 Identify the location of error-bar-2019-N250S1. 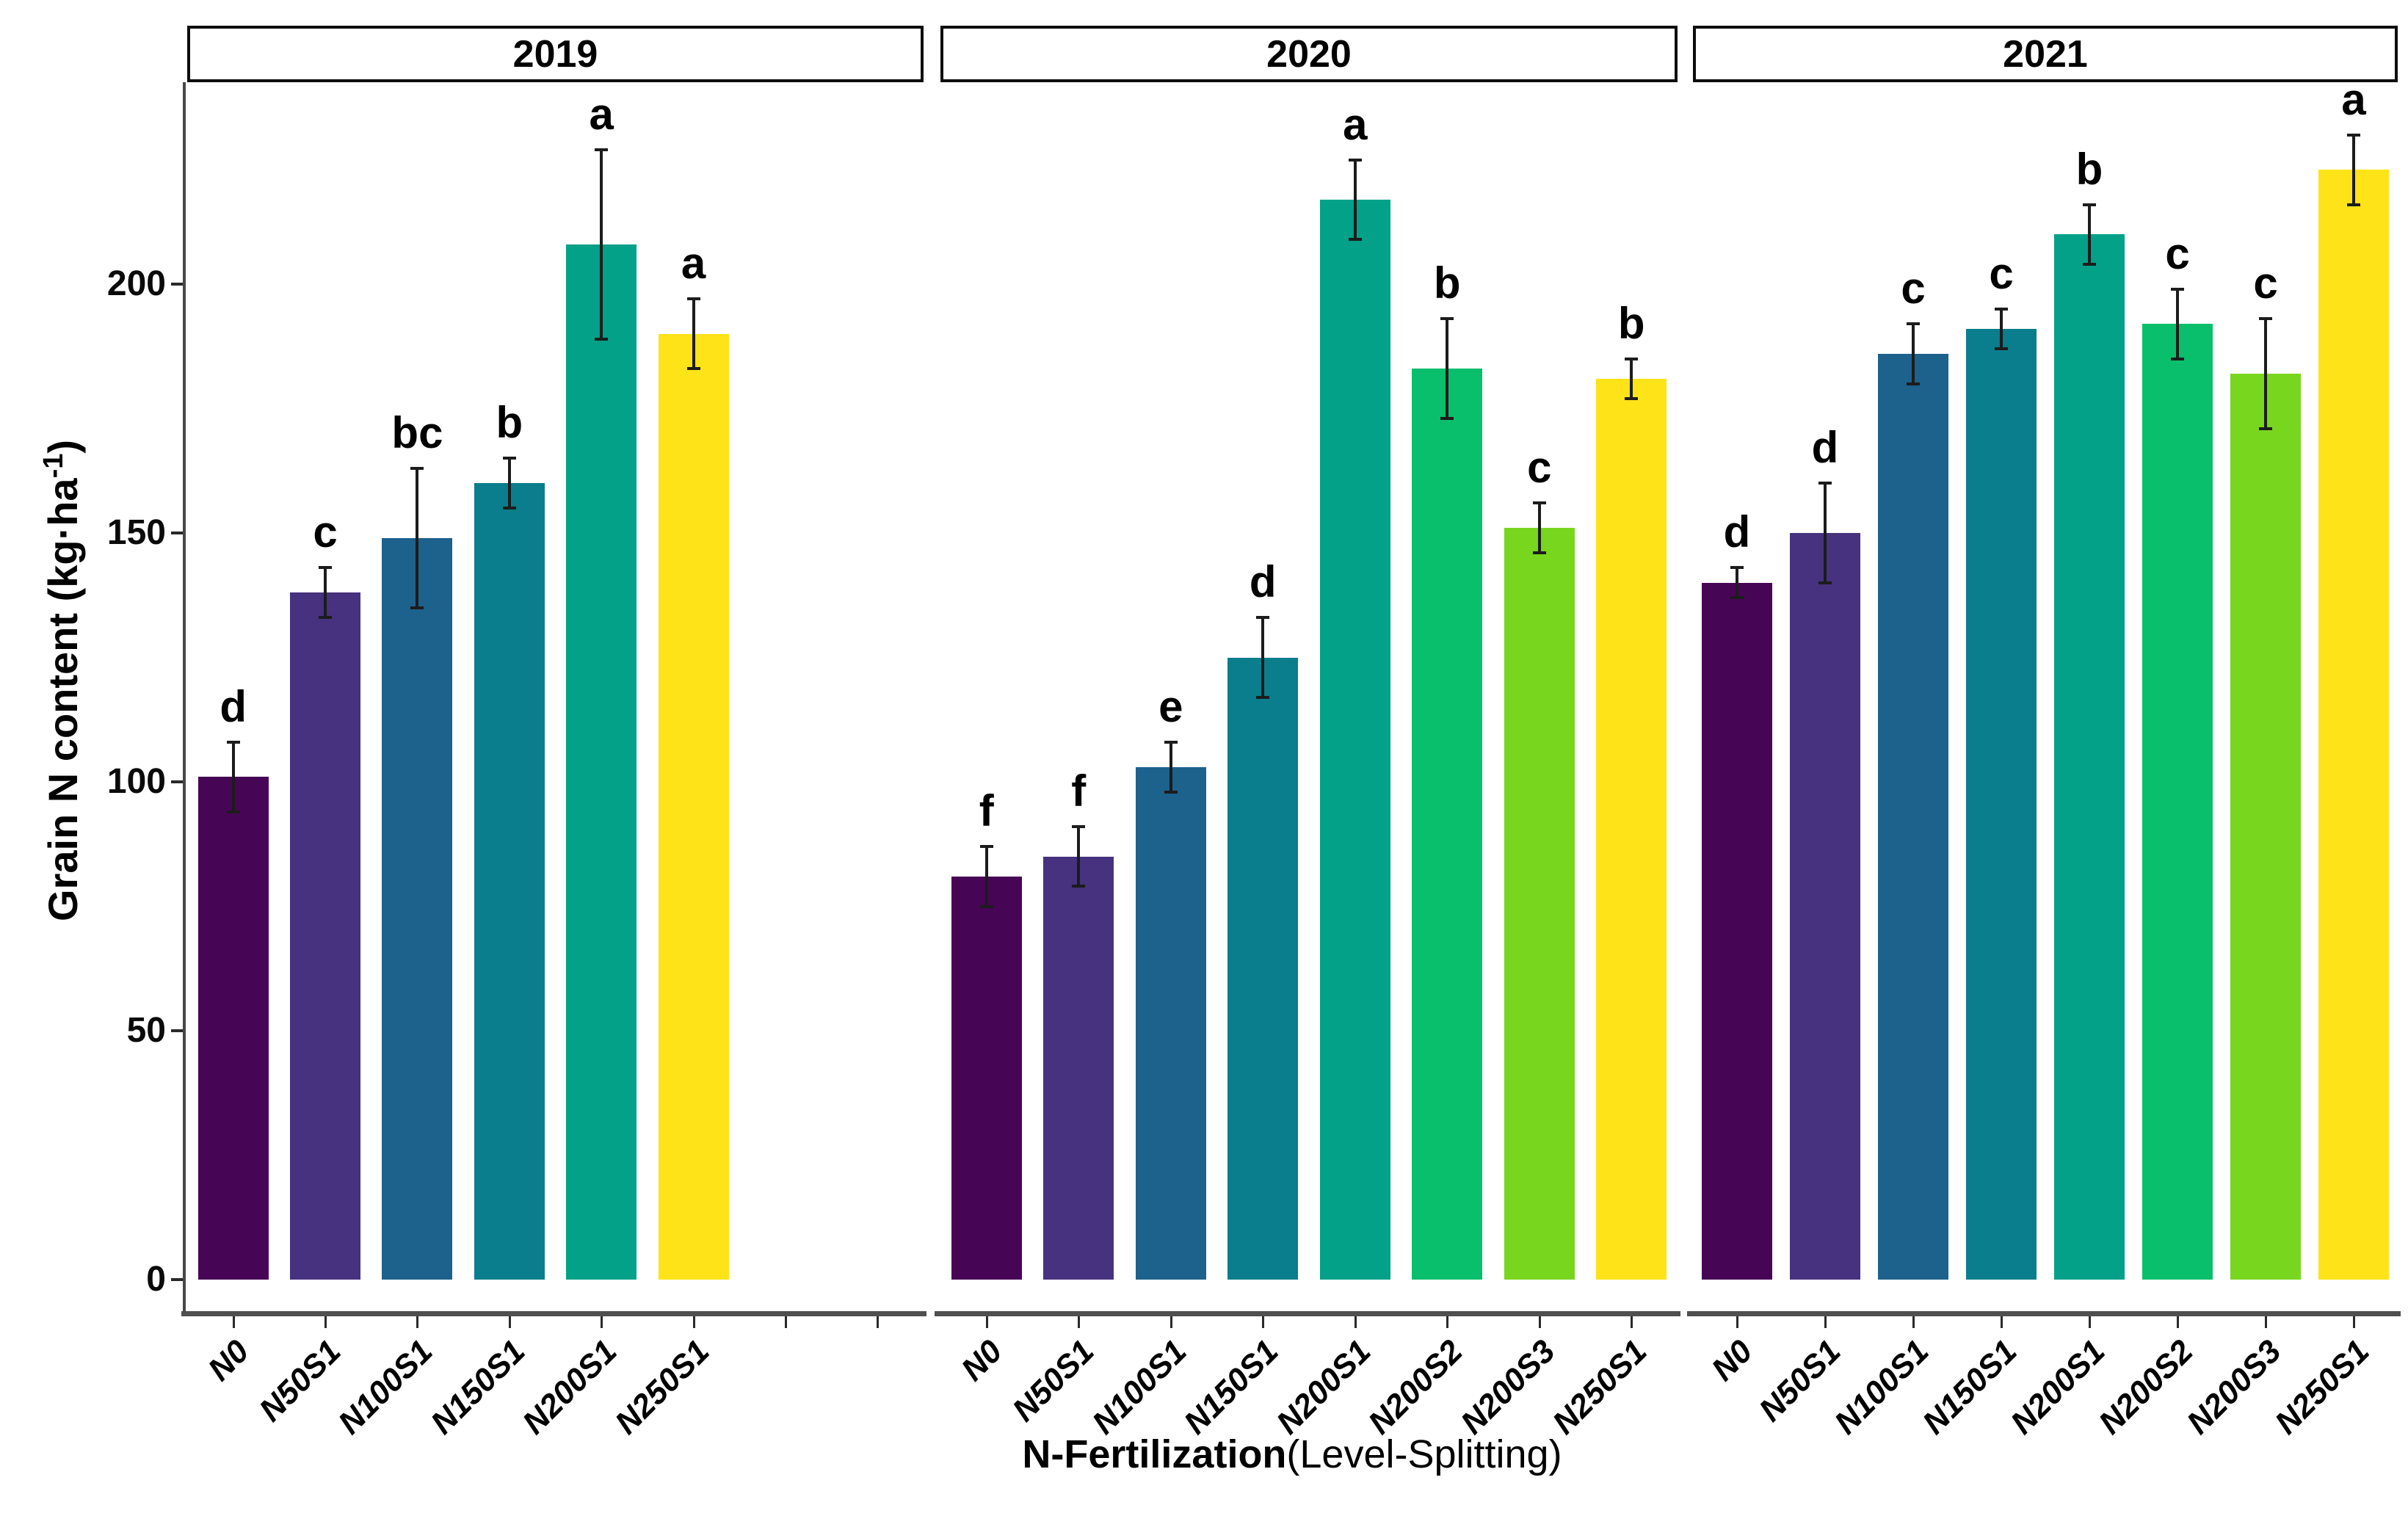
(693, 334).